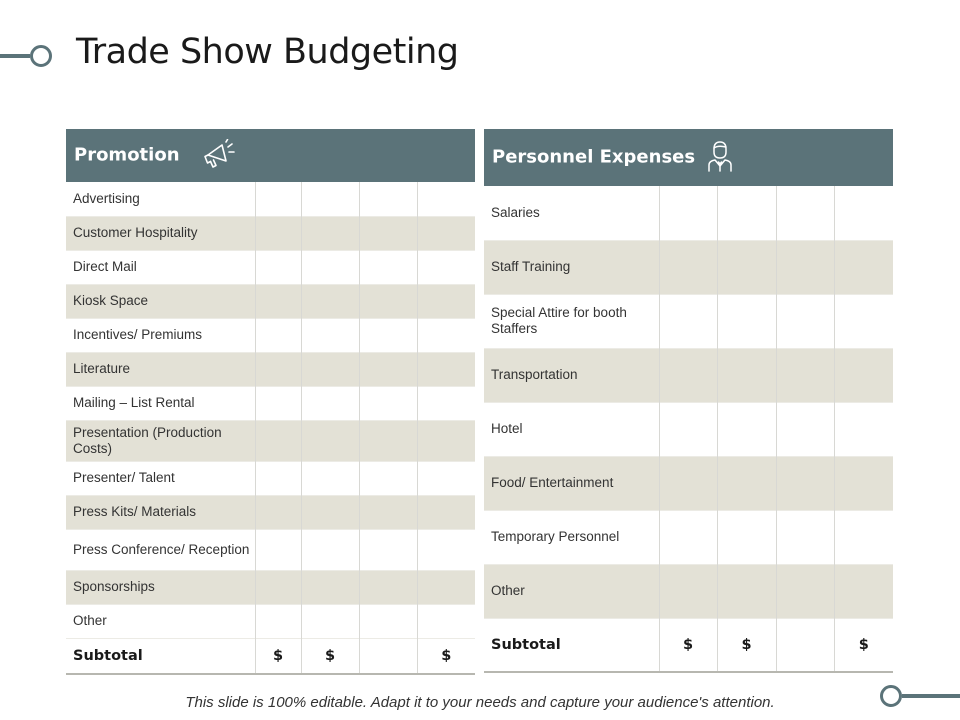  Describe the element at coordinates (572, 591) in the screenshot. I see `personnel-row-label: Other` at that location.